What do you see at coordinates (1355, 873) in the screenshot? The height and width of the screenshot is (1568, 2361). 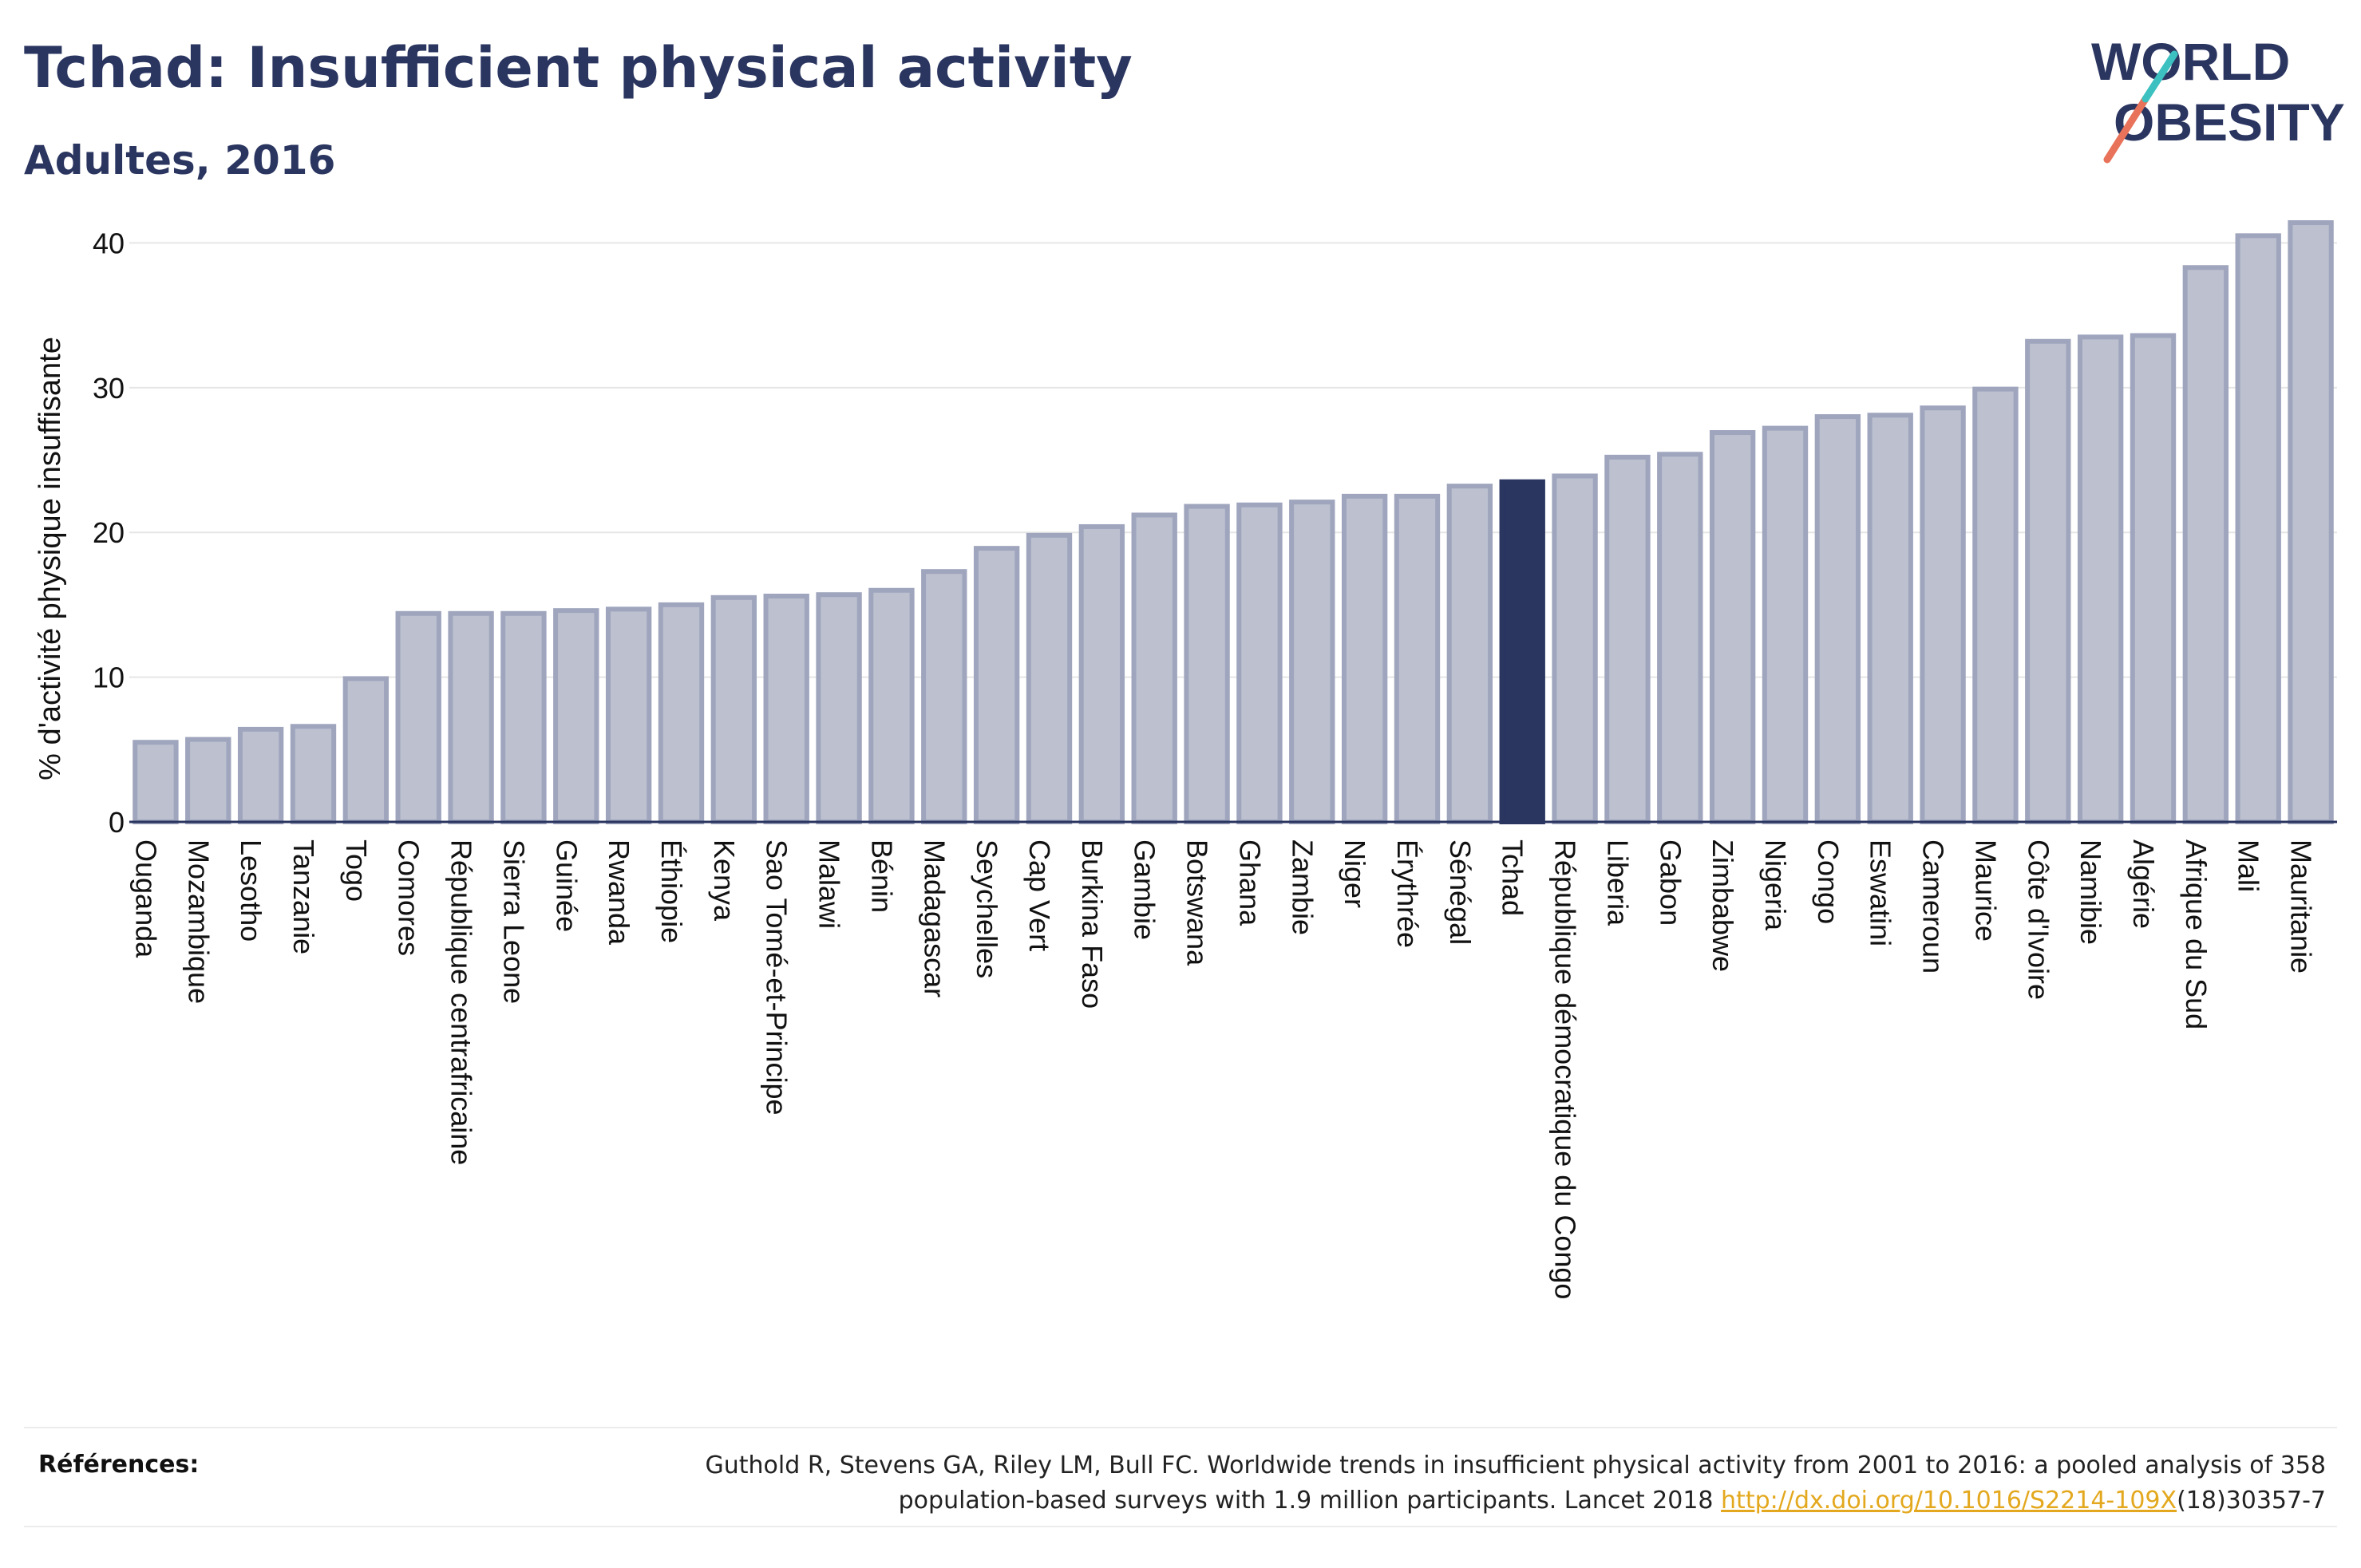 I see `x-tick-label: Niger` at bounding box center [1355, 873].